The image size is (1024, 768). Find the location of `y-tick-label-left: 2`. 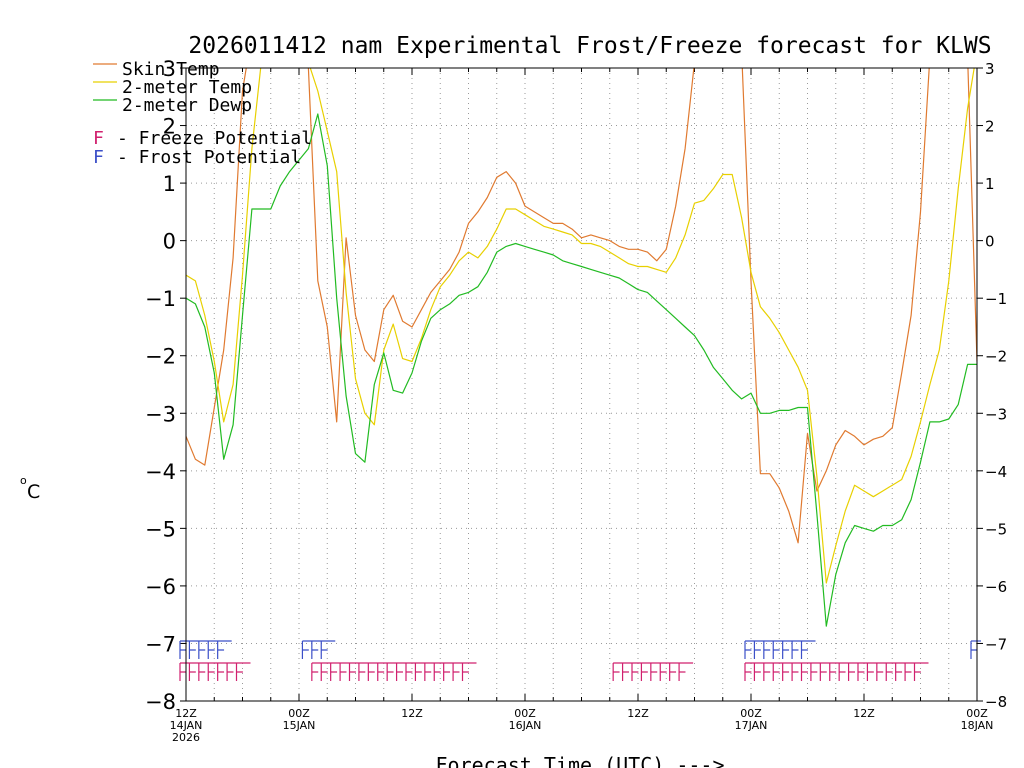

y-tick-label-left: 2 is located at coordinates (169, 127).